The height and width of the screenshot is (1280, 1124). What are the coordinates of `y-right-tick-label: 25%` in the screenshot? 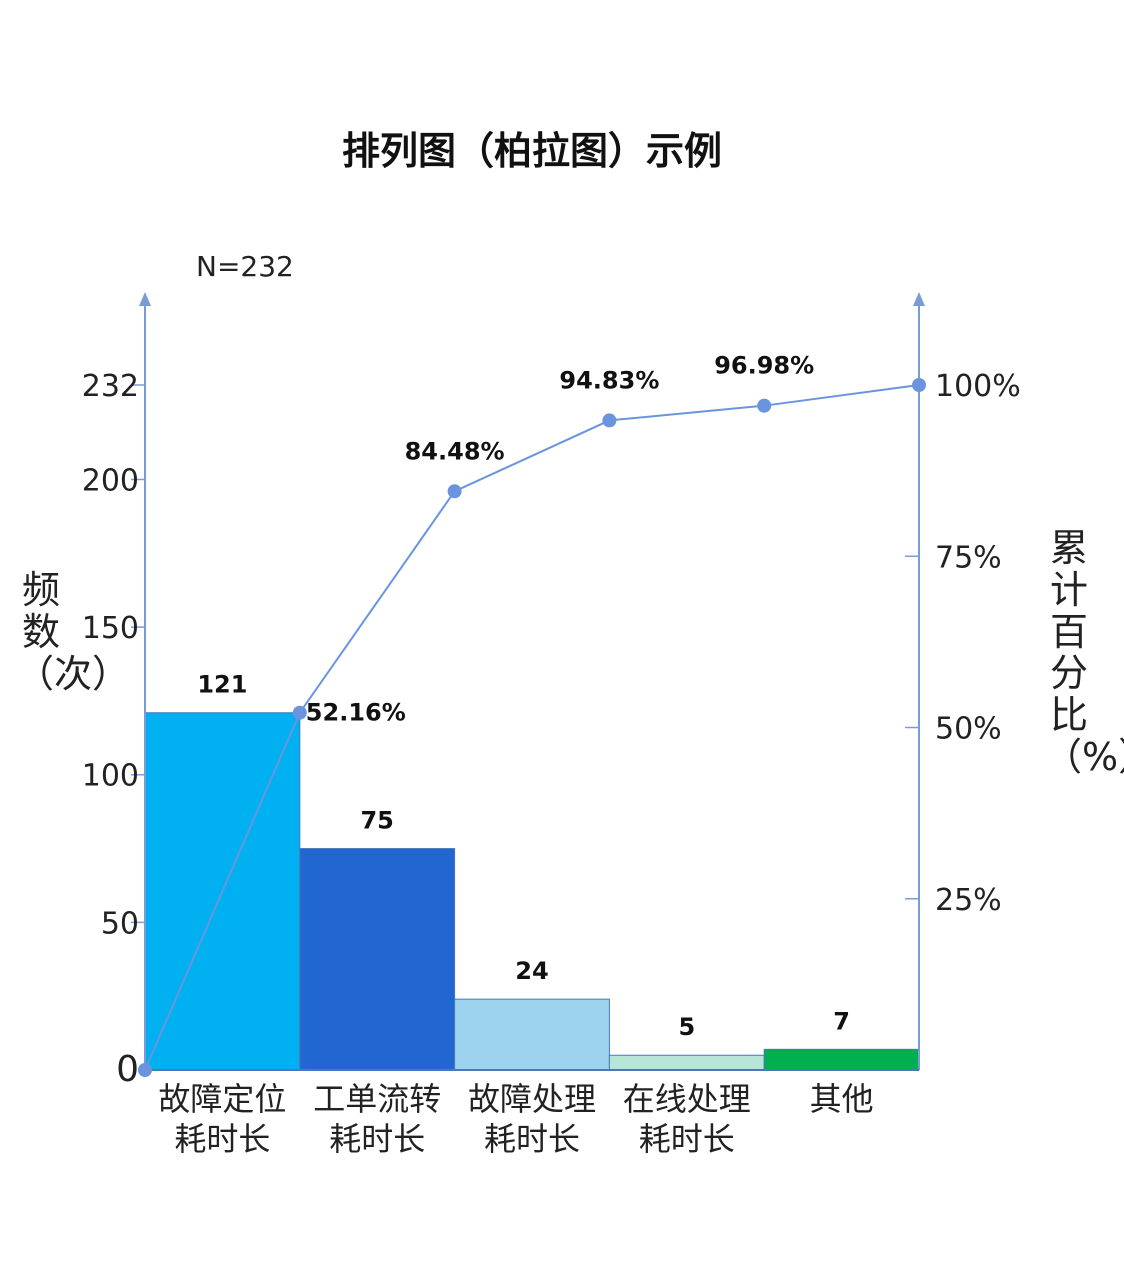 It's located at (968, 900).